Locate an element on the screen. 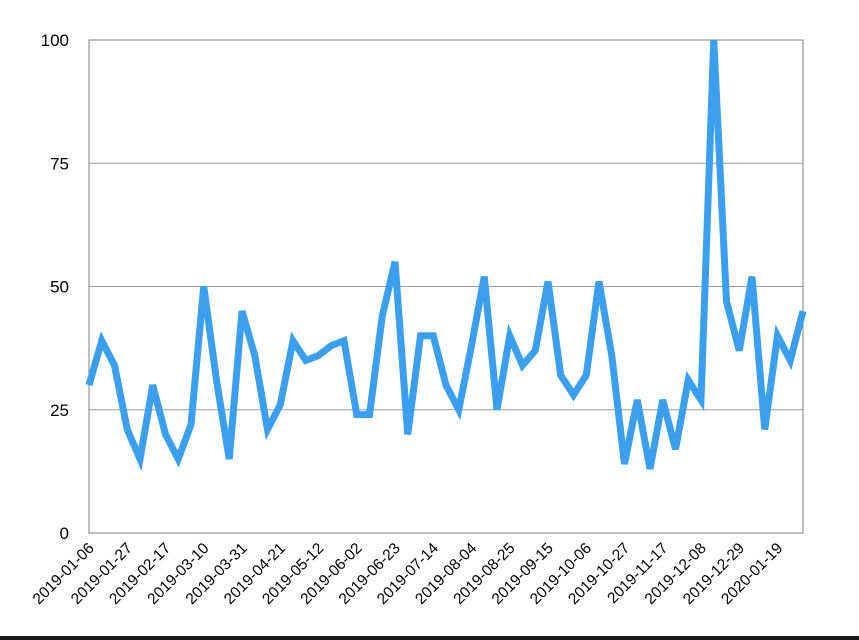  window-bottom-edge is located at coordinates (429, 638).